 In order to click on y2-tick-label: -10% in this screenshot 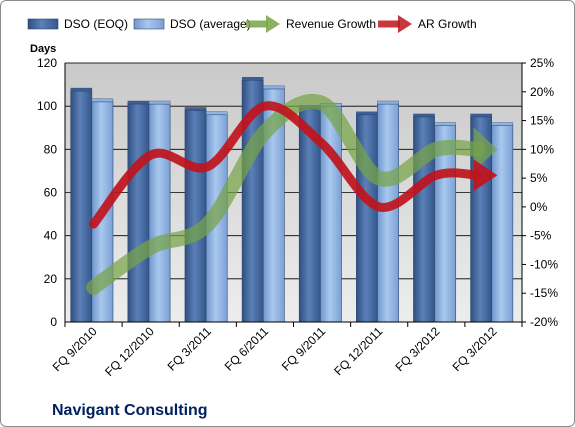, I will do `click(544, 264)`.